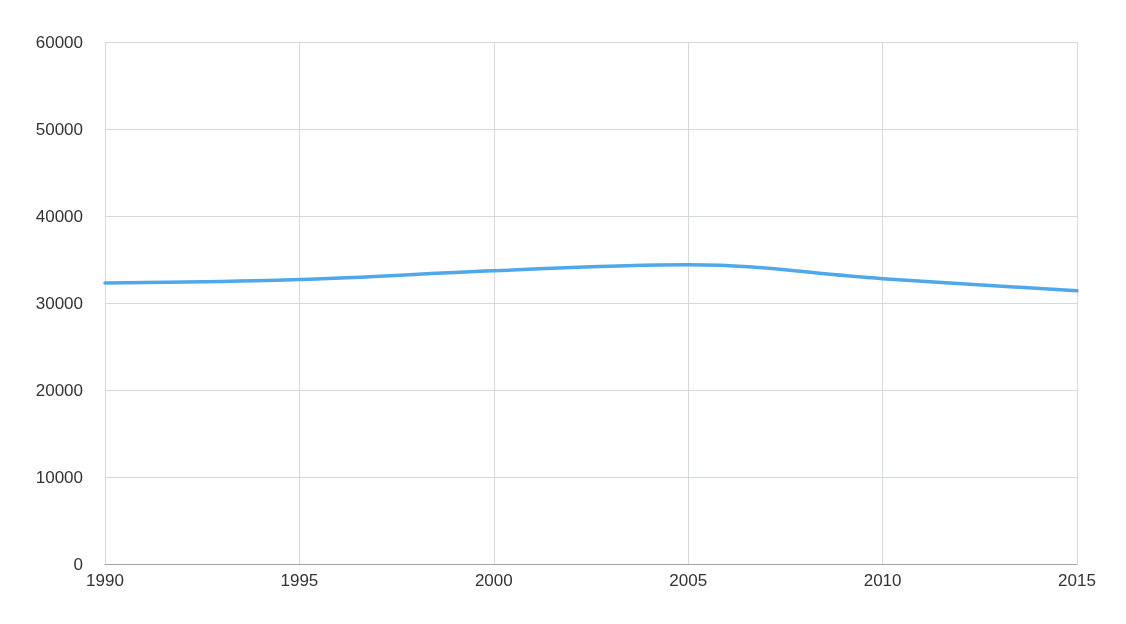 This screenshot has width=1126, height=624. I want to click on x-tick-label: 2005, so click(688, 580).